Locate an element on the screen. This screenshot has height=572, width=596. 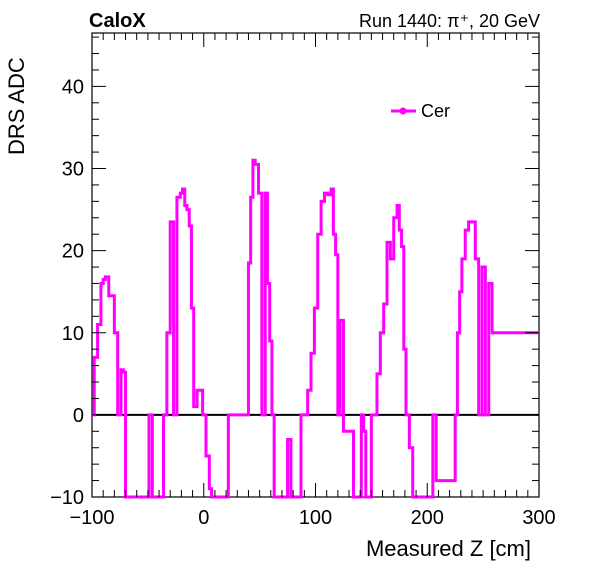
legend-marker is located at coordinates (403, 111).